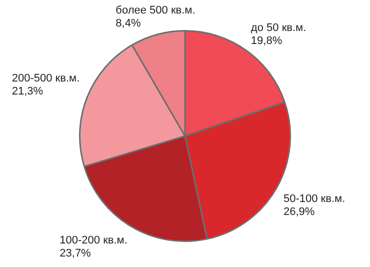  I want to click on data-label: 19,8%, so click(266, 40).